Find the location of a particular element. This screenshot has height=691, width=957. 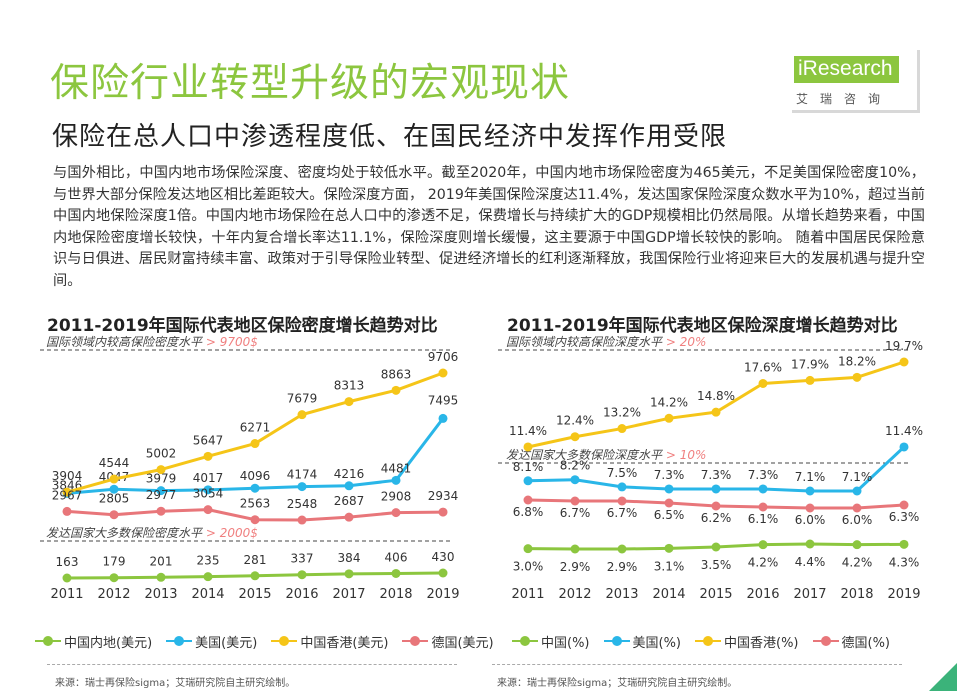

source-separator-left is located at coordinates (252, 665).